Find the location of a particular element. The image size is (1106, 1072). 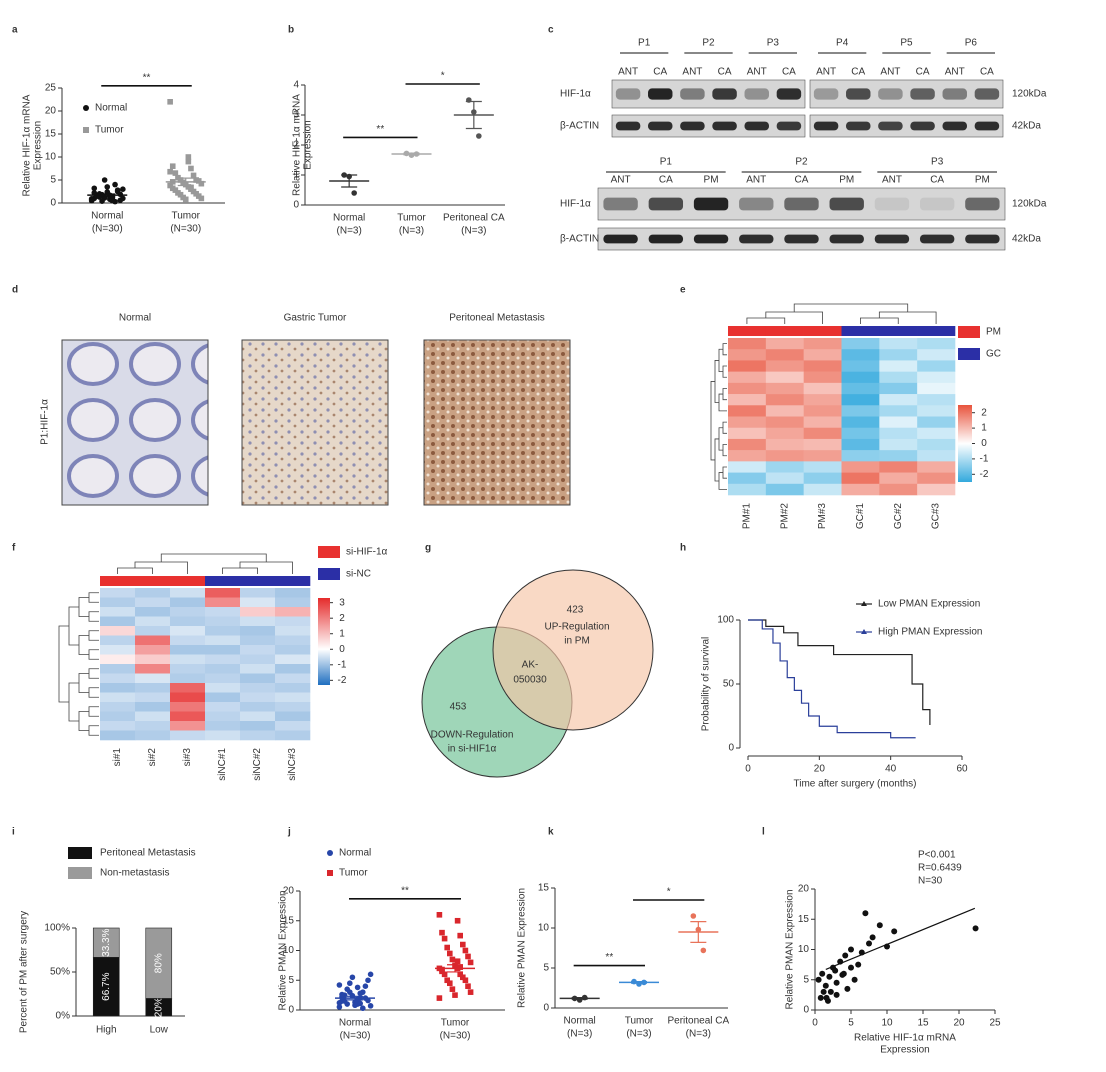

value-label: 80% is located at coordinates (158, 963).